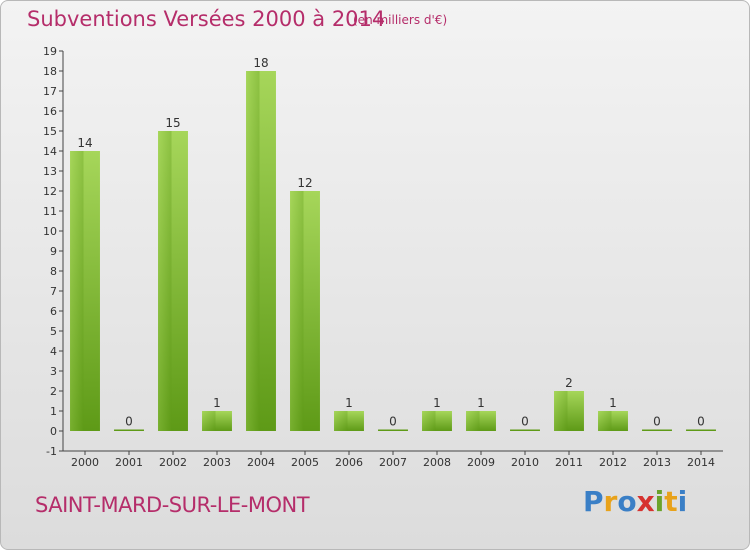 The width and height of the screenshot is (750, 550). I want to click on y-tick-label: 7, so click(53, 291).